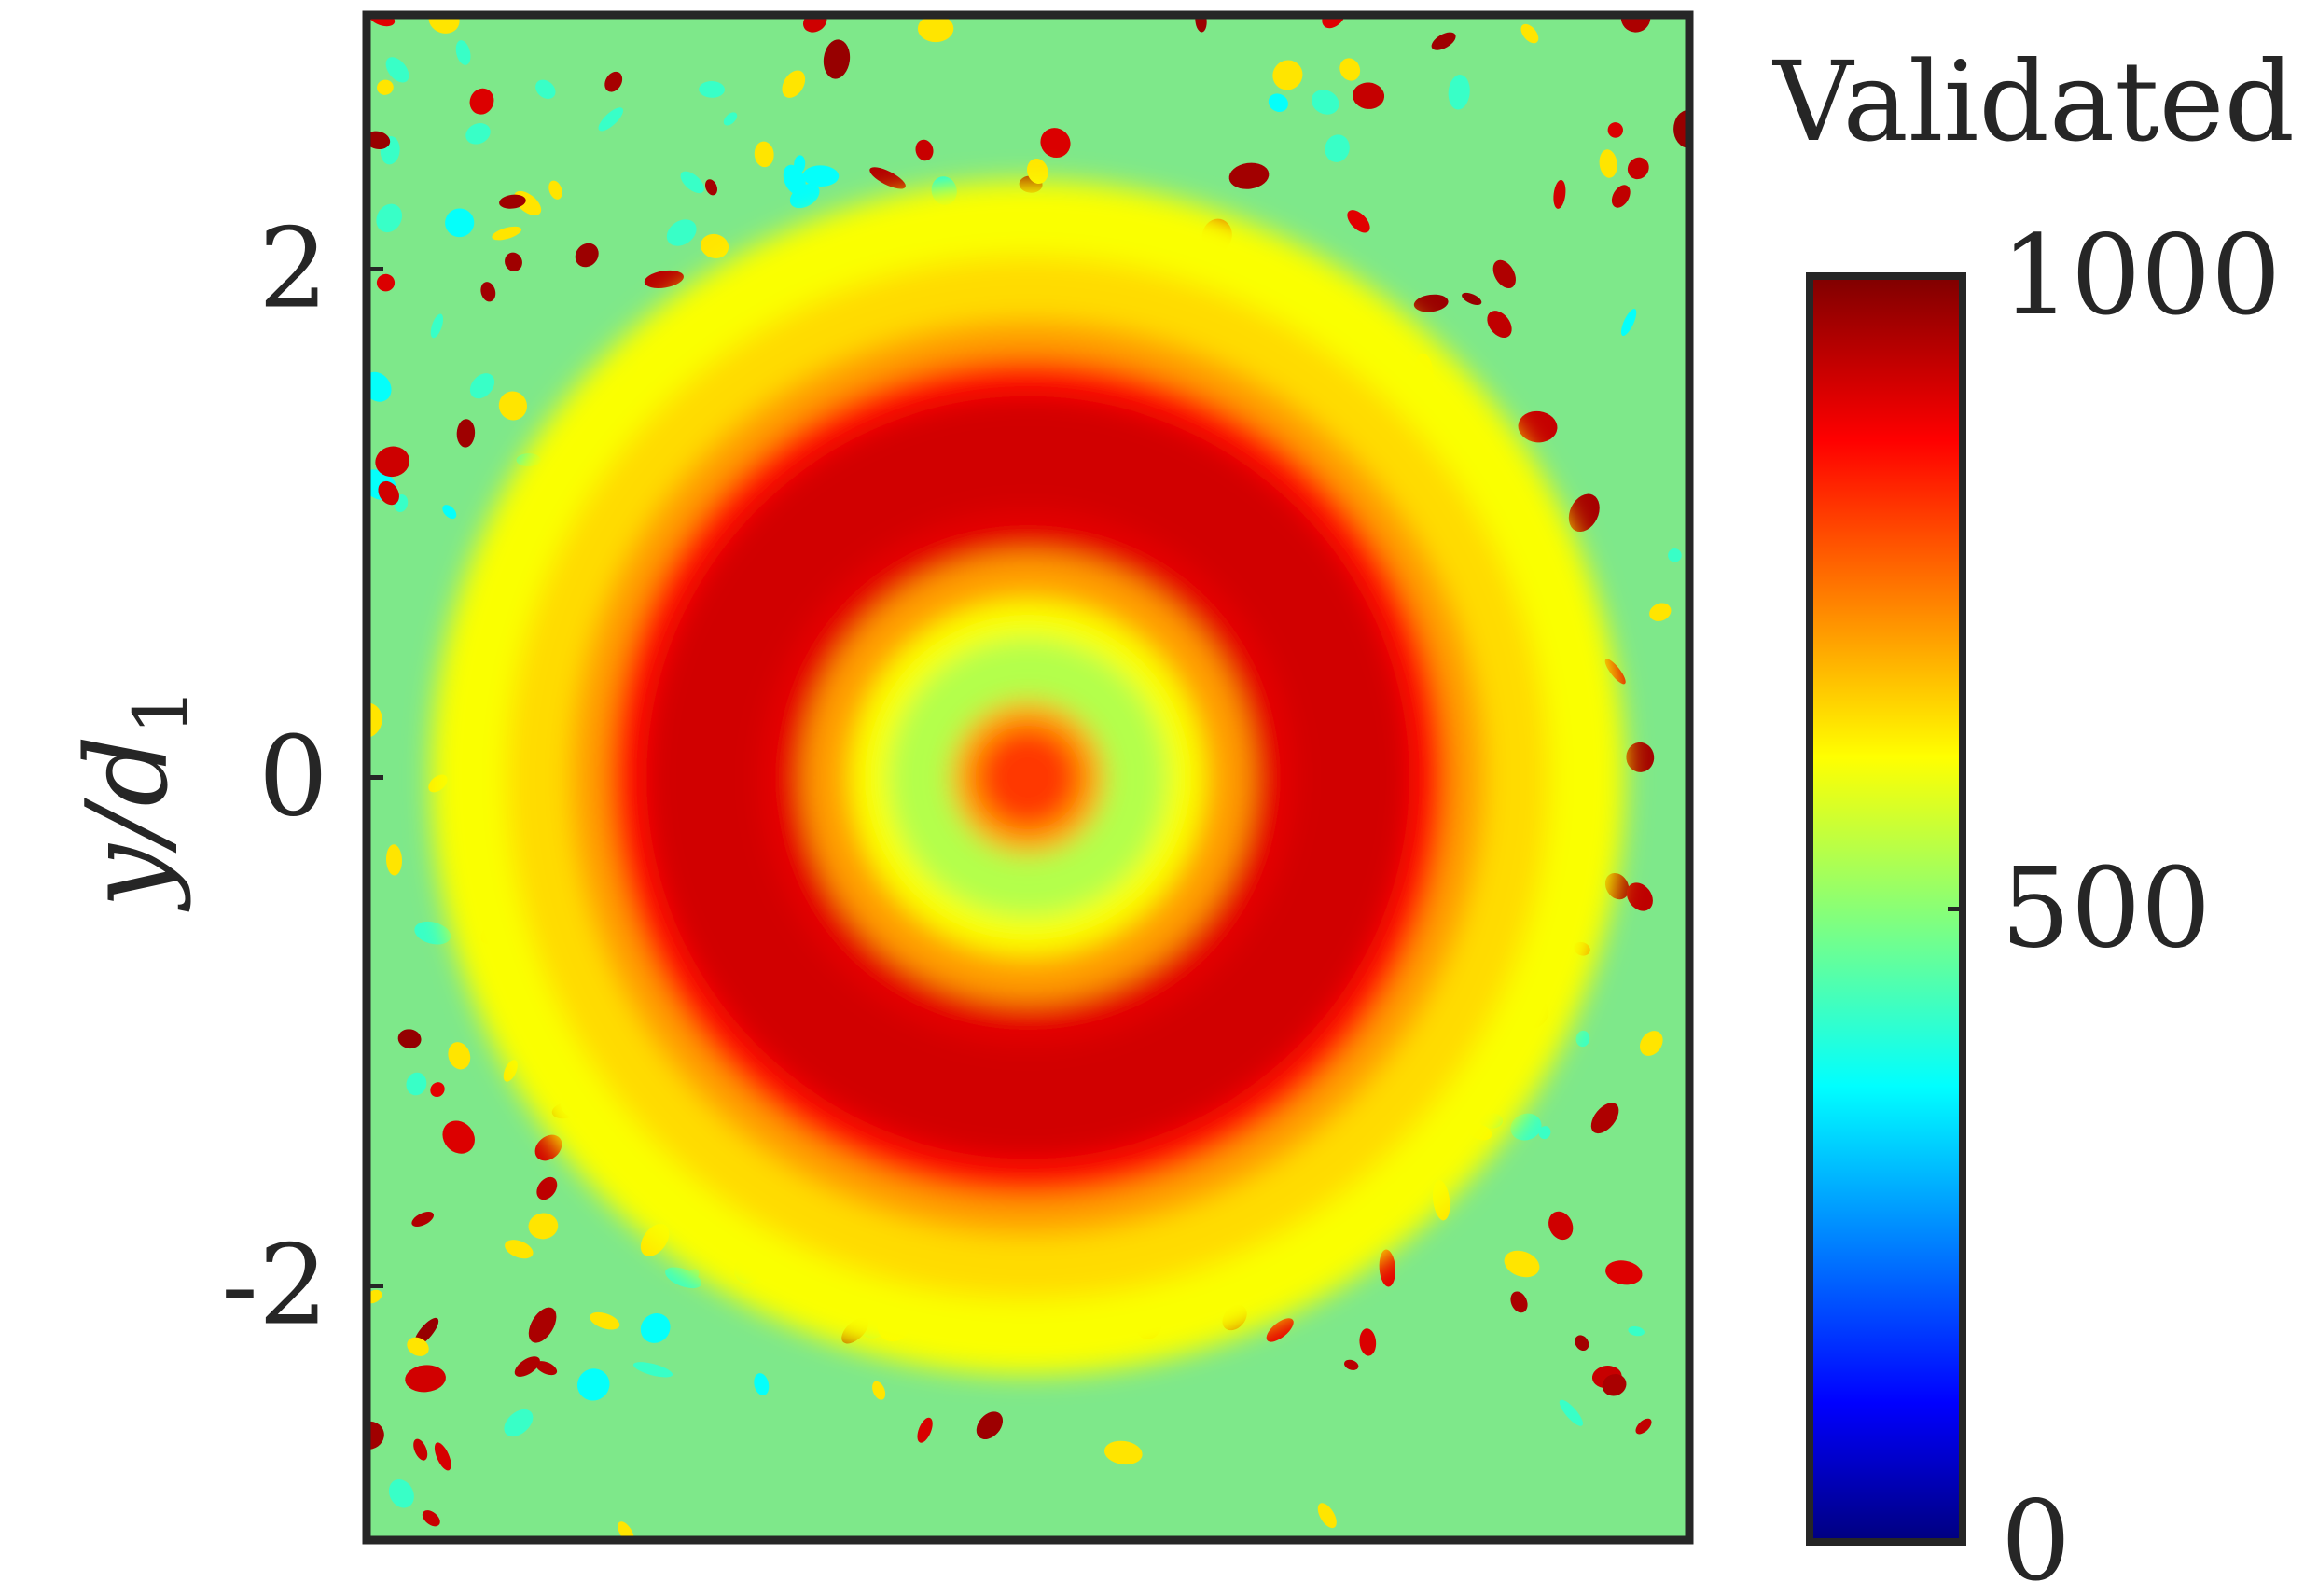 This screenshot has width=2304, height=1596. Describe the element at coordinates (2106, 908) in the screenshot. I see `colorbar-tick-label-1: 500` at that location.